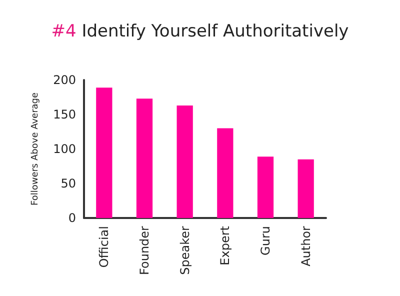 This screenshot has height=296, width=400. Describe the element at coordinates (64, 149) in the screenshot. I see `y-tick-label: 100` at that location.